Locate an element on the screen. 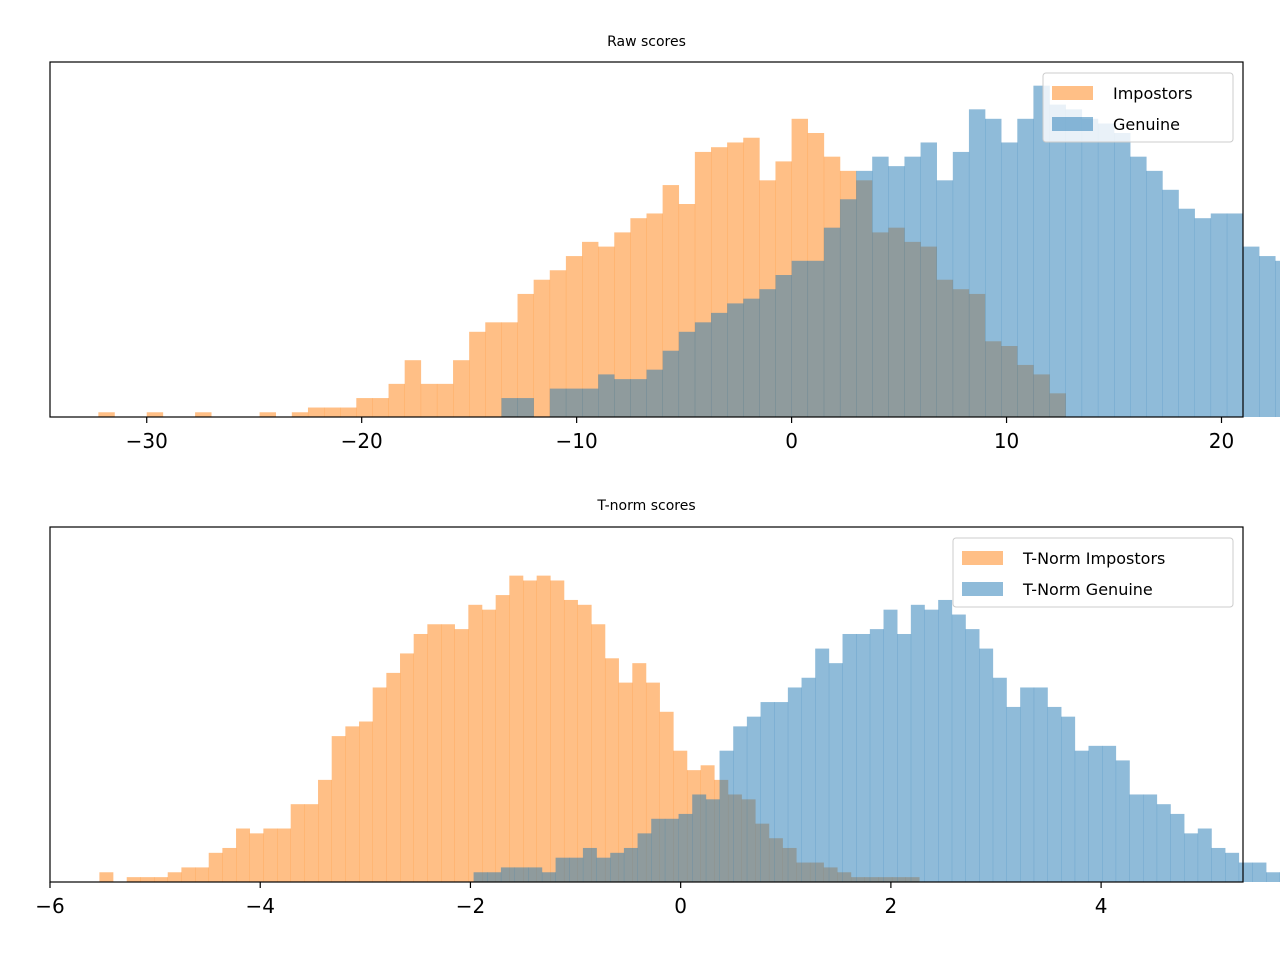 The image size is (1280, 960). x-tick-label: −10 is located at coordinates (577, 441).